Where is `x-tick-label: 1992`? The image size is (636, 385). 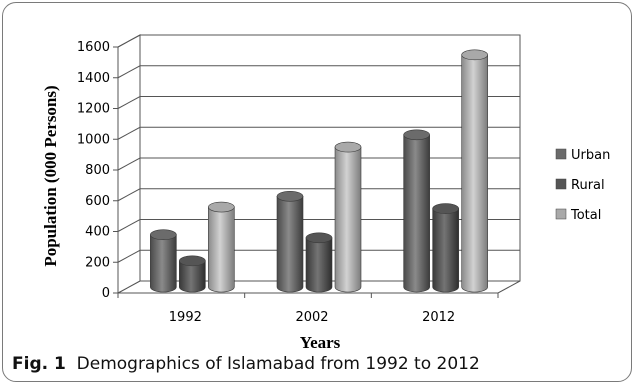
x-tick-label: 1992 is located at coordinates (185, 317).